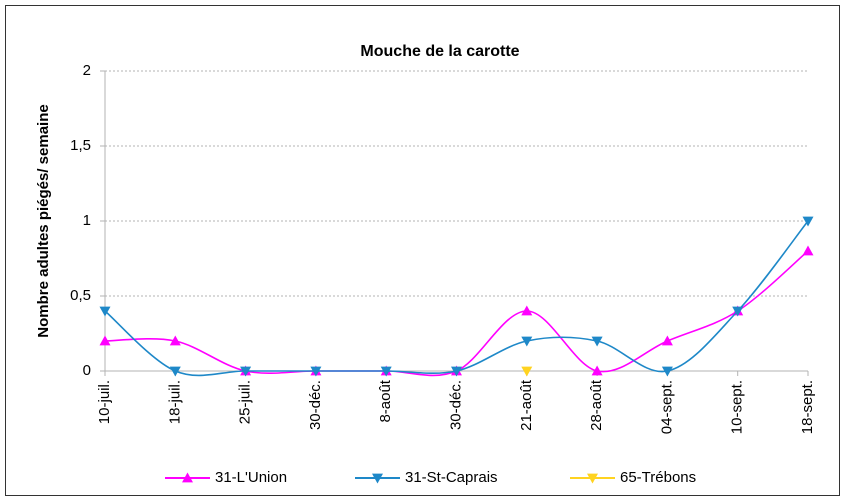 Image resolution: width=845 pixels, height=501 pixels. What do you see at coordinates (104, 402) in the screenshot?
I see `x-tick-label: 10-juil.` at bounding box center [104, 402].